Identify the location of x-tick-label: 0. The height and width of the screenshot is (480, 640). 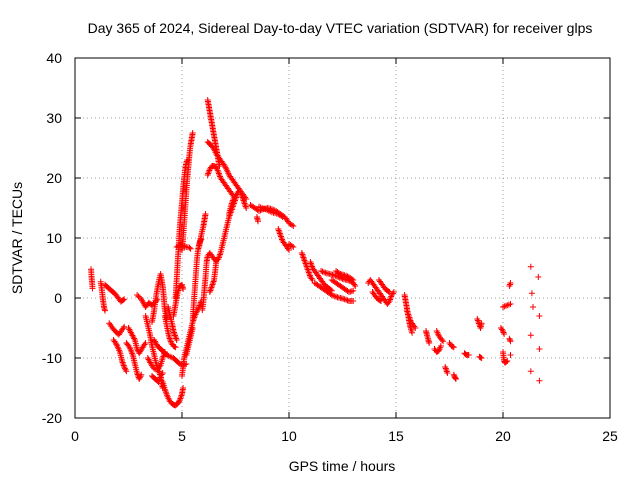
(75, 436).